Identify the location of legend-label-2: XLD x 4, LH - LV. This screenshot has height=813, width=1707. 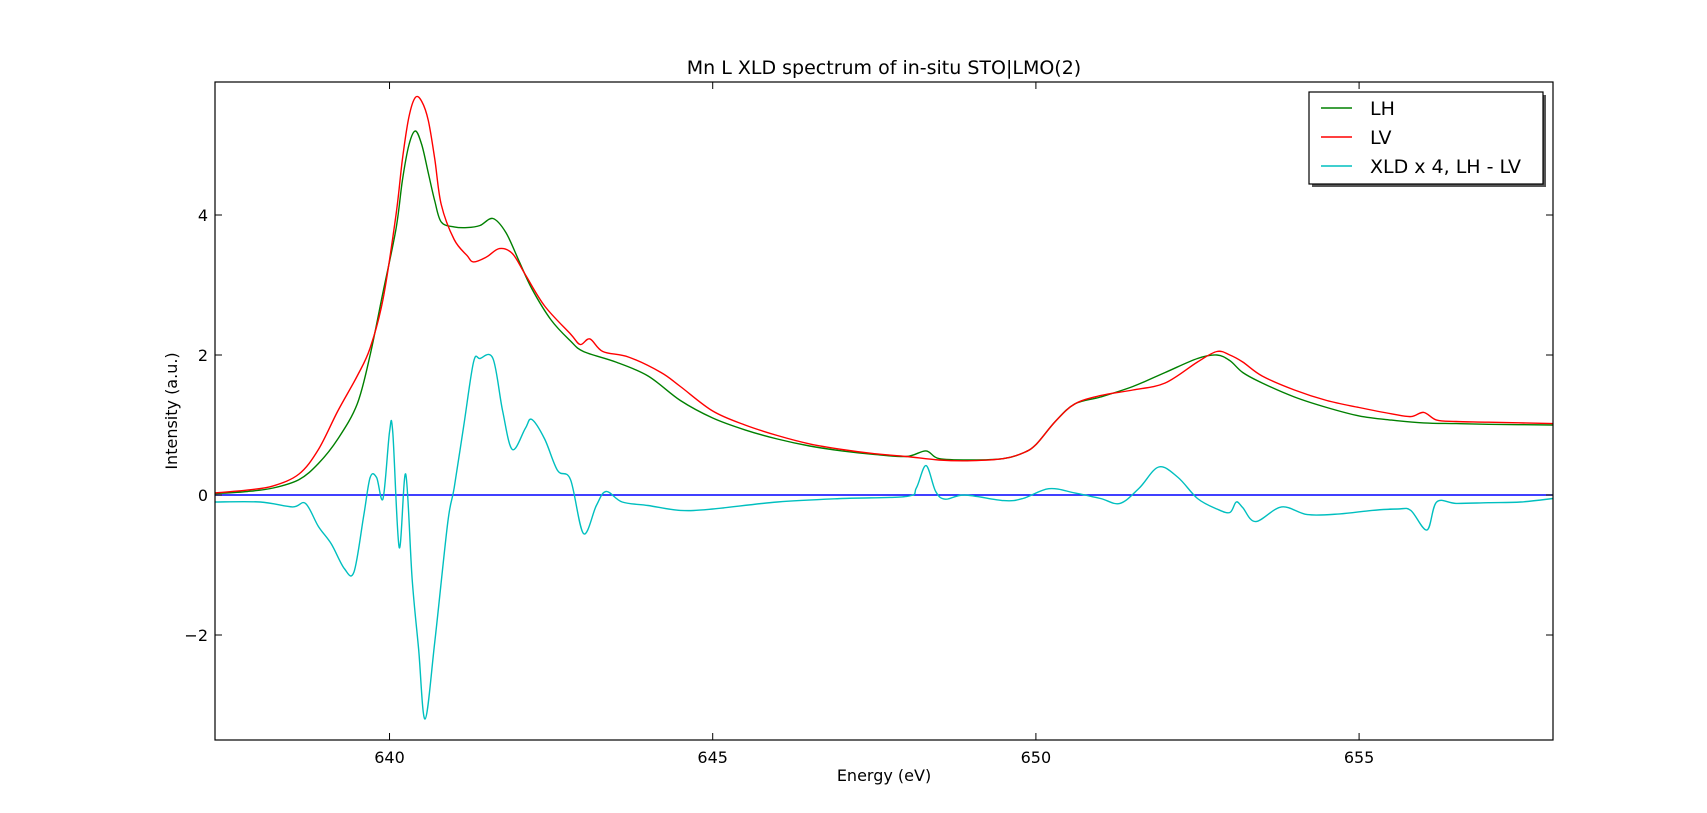
(1445, 167).